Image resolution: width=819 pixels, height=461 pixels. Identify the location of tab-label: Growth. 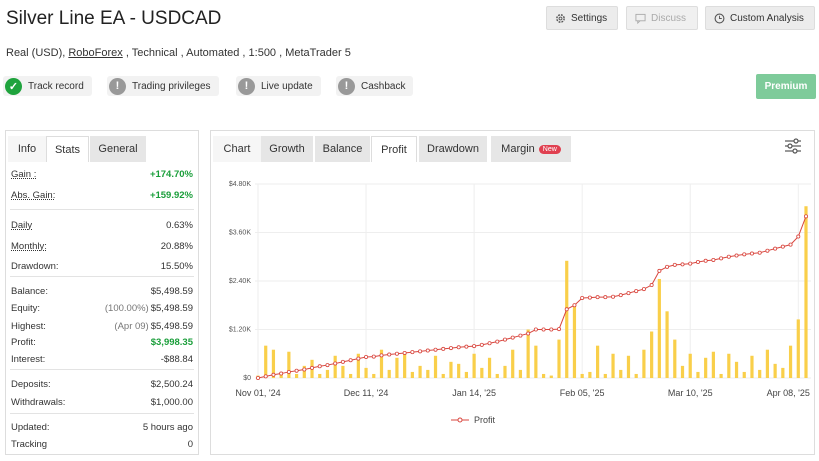
(287, 149).